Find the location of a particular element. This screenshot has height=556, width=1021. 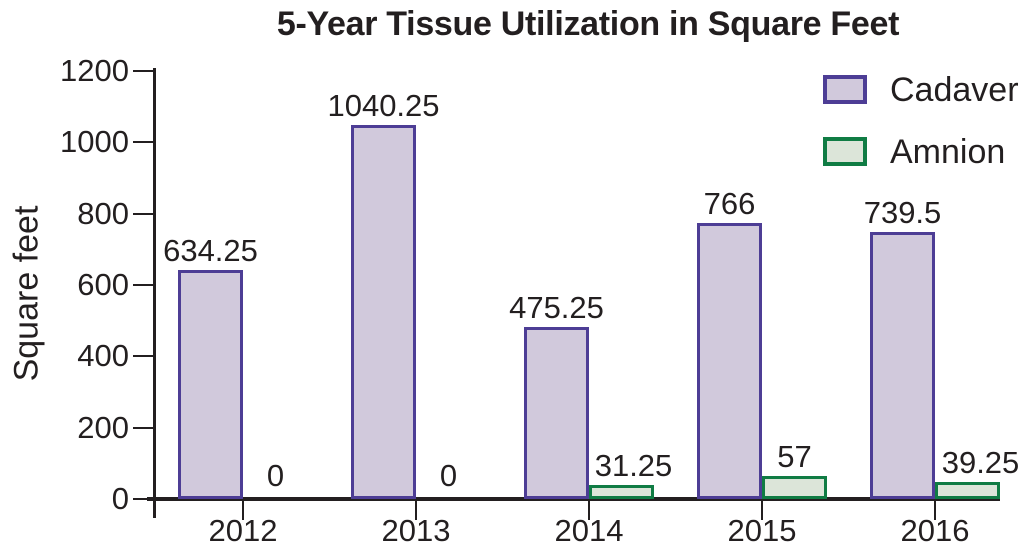

legend-label-amnion: Amnion is located at coordinates (948, 151).